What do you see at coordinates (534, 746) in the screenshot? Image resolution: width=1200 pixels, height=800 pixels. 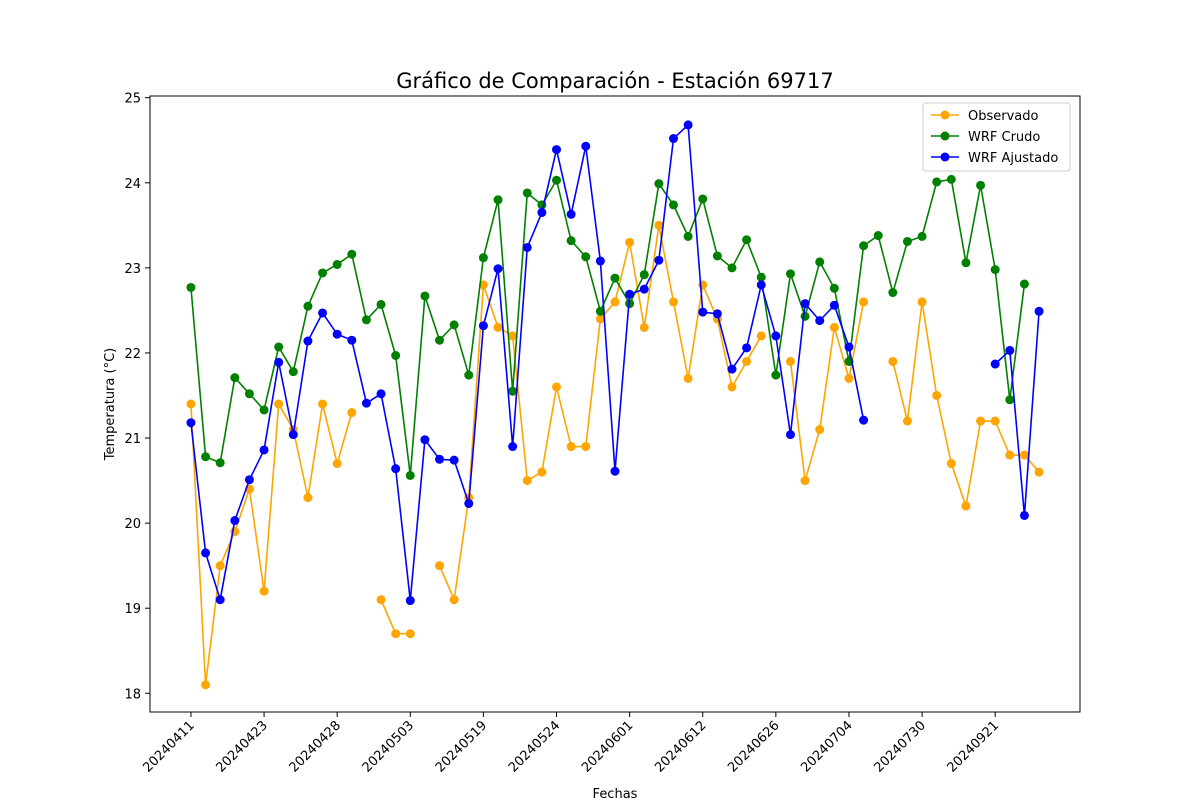 I see `x-tick-label: 20240524` at bounding box center [534, 746].